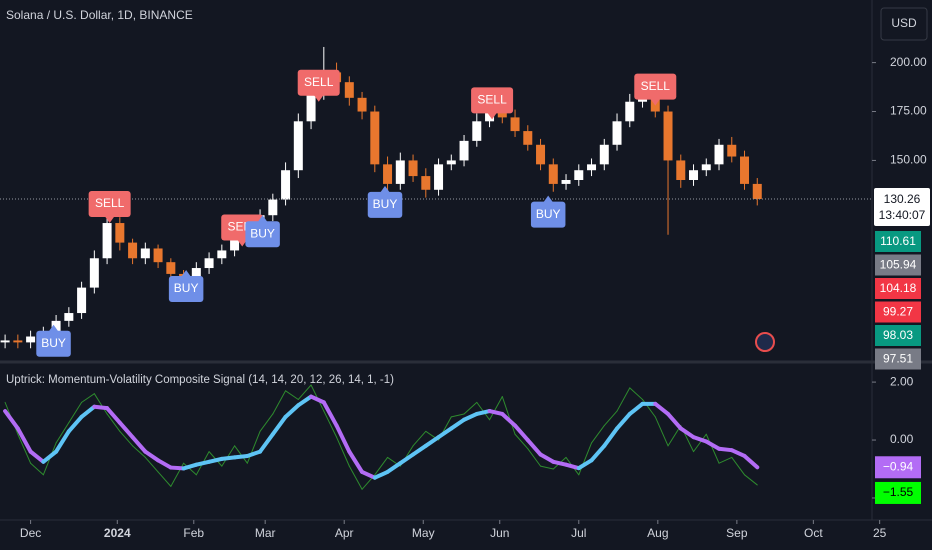 The width and height of the screenshot is (932, 550). What do you see at coordinates (499, 533) in the screenshot?
I see `x-tick-label: Jun` at bounding box center [499, 533].